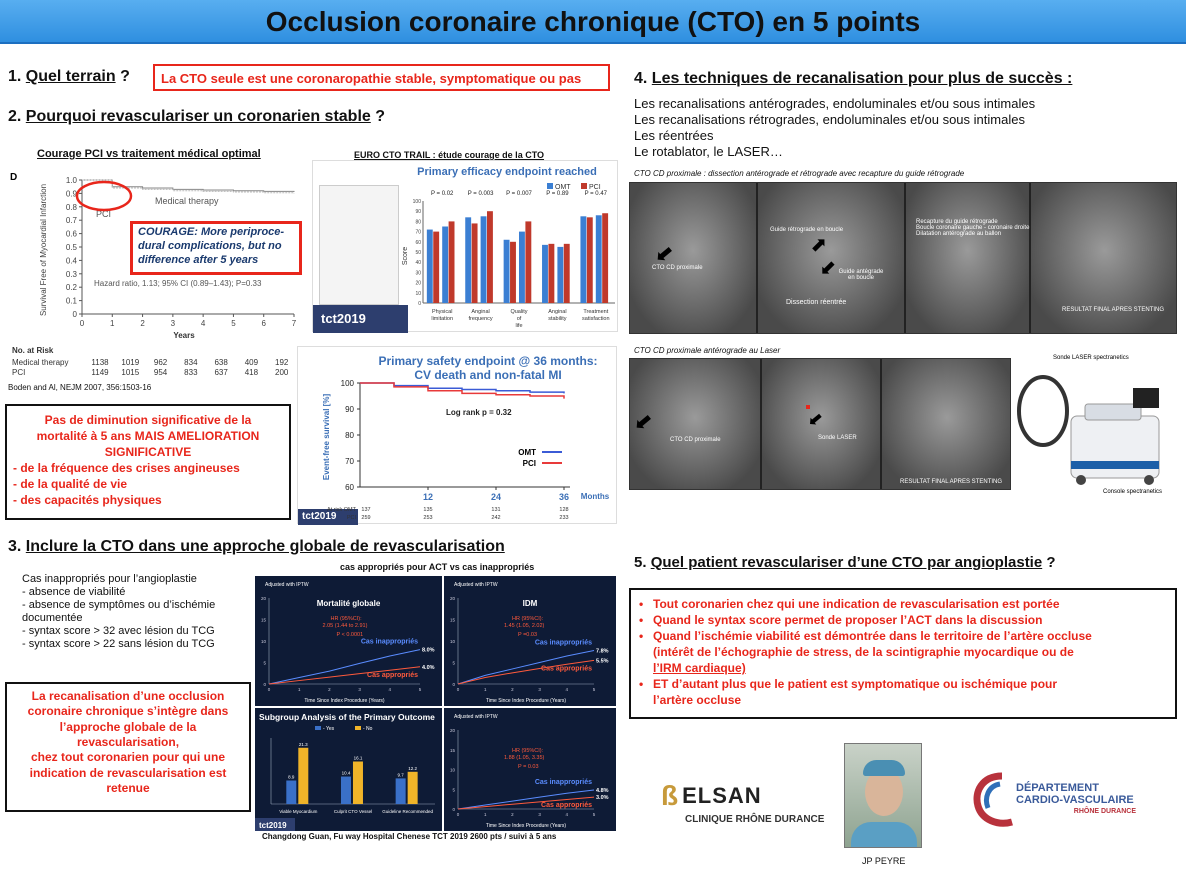  Describe the element at coordinates (428, 497) in the screenshot. I see `x-tick-label: 12` at that location.